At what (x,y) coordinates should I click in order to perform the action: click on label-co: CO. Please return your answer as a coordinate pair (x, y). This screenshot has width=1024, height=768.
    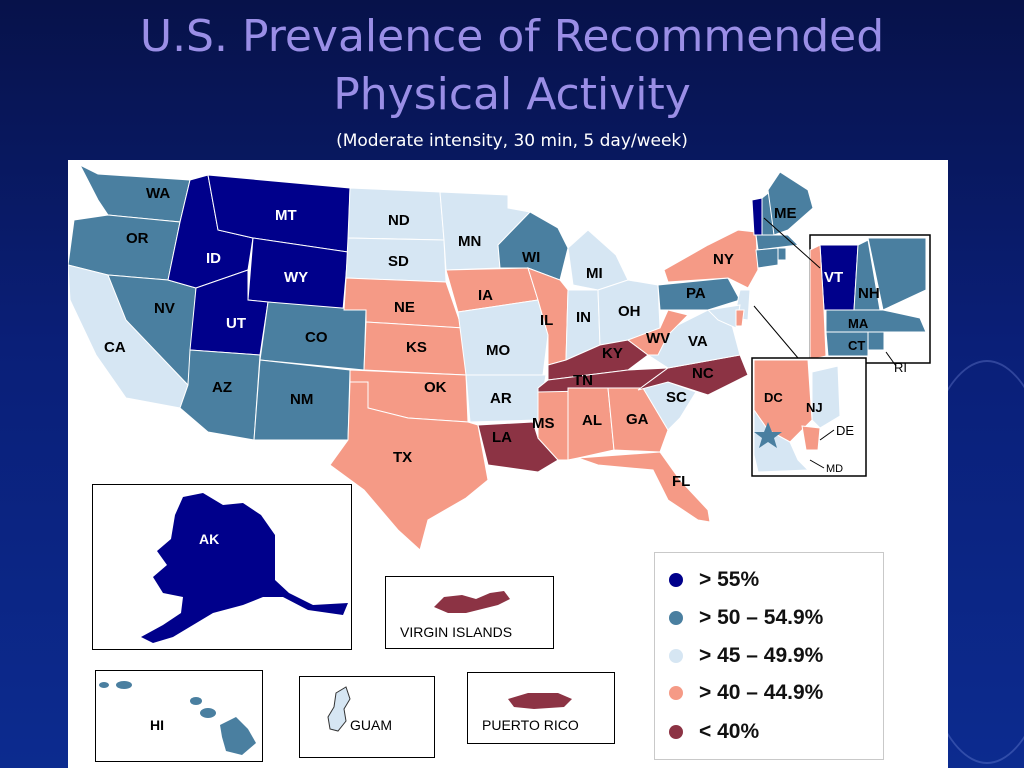
    Looking at the image, I should click on (316, 337).